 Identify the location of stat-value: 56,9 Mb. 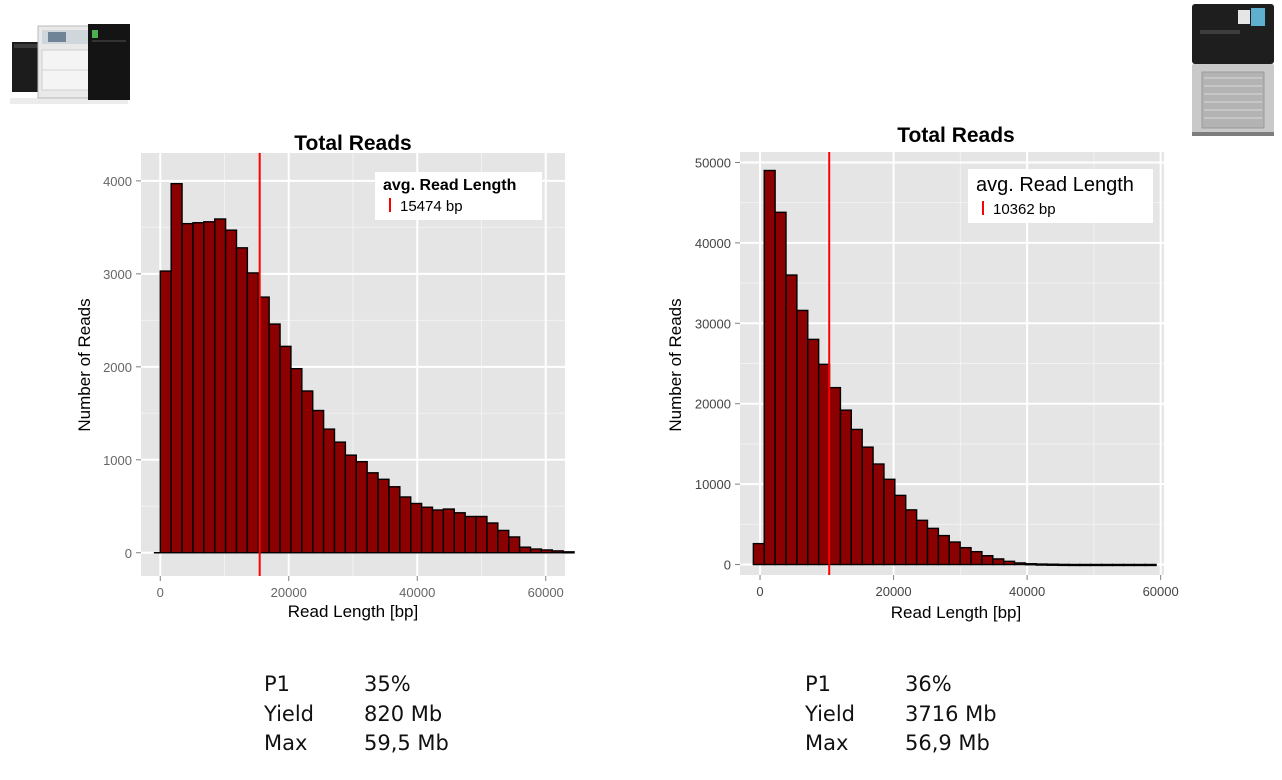
(947, 743).